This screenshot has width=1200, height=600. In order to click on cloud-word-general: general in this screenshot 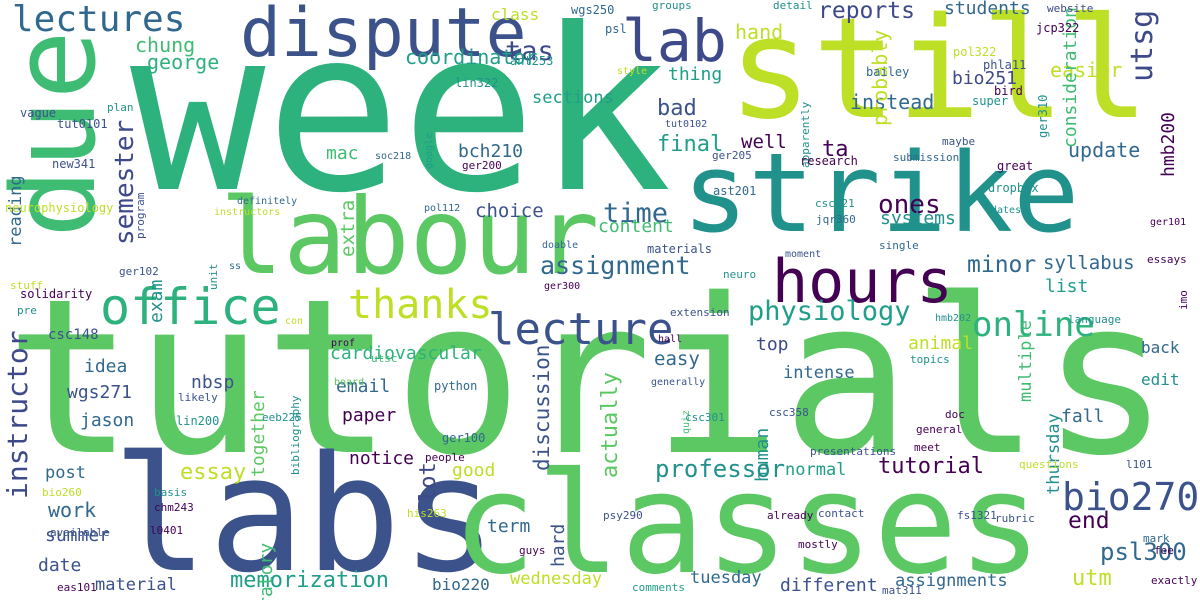, I will do `click(939, 429)`.